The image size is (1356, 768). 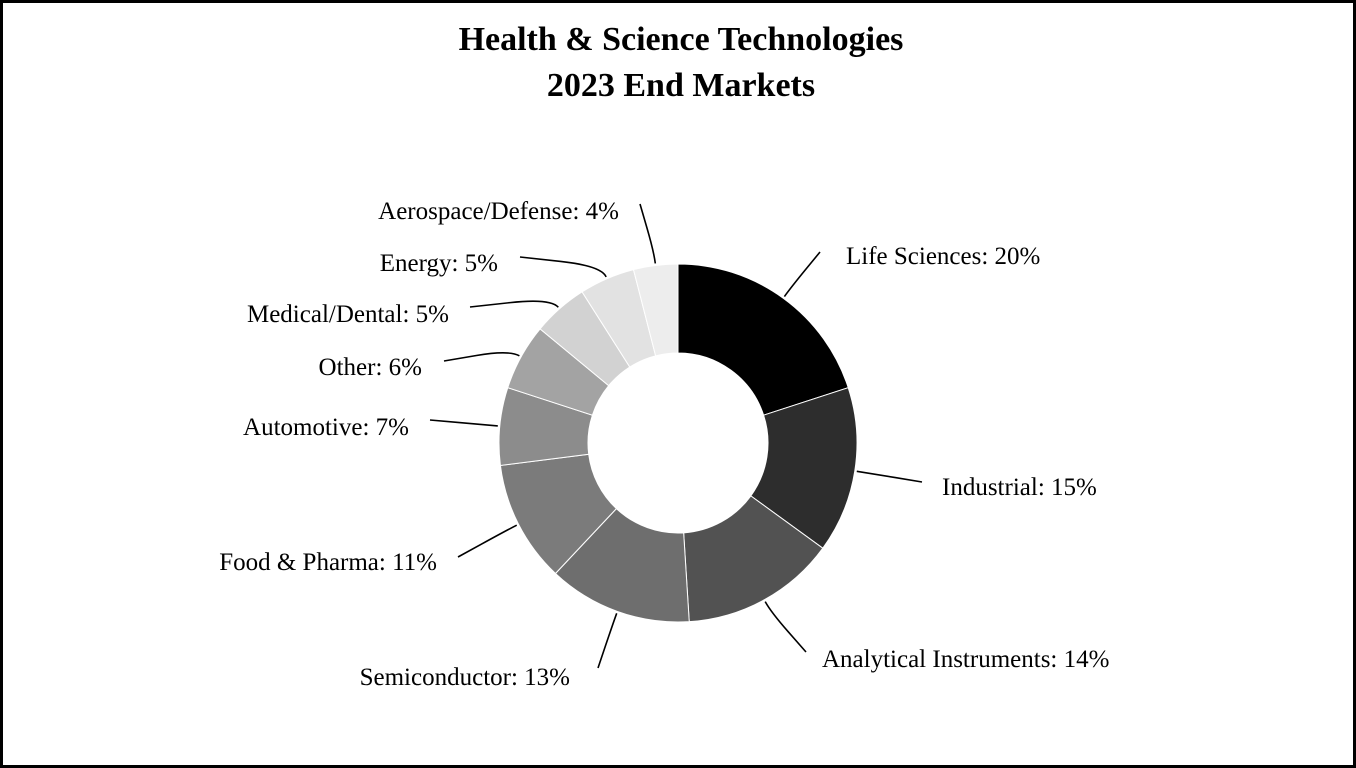 I want to click on slice-life-sciences, so click(x=763, y=339).